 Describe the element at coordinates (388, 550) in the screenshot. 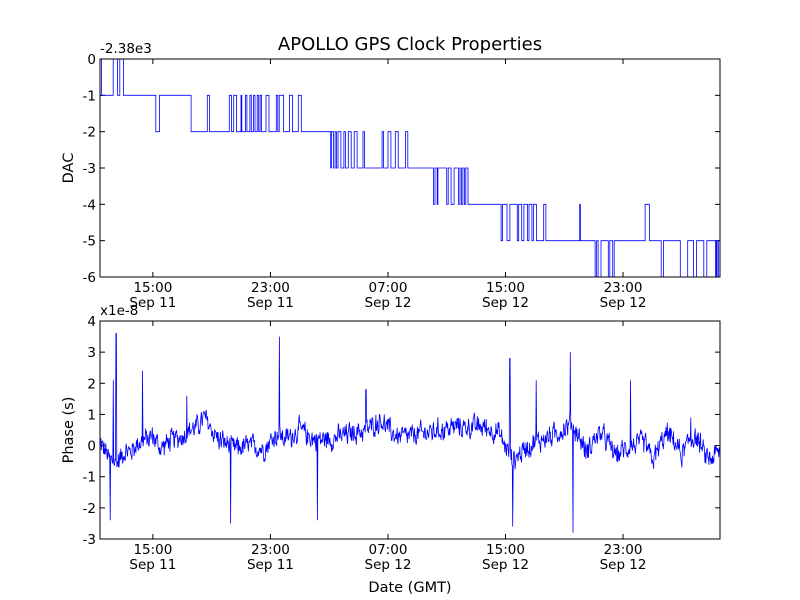

I see `phase-x-tick-time: 07:00` at that location.